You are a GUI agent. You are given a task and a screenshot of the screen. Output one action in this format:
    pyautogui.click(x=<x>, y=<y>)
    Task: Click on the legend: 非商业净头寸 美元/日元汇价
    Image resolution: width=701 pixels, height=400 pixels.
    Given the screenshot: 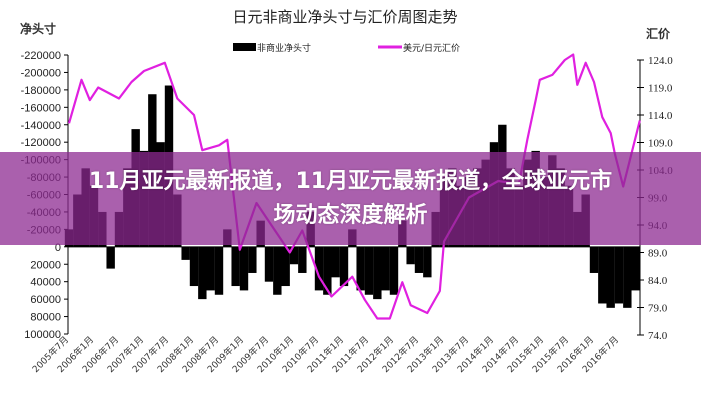 What is the action you would take?
    pyautogui.click(x=346, y=48)
    